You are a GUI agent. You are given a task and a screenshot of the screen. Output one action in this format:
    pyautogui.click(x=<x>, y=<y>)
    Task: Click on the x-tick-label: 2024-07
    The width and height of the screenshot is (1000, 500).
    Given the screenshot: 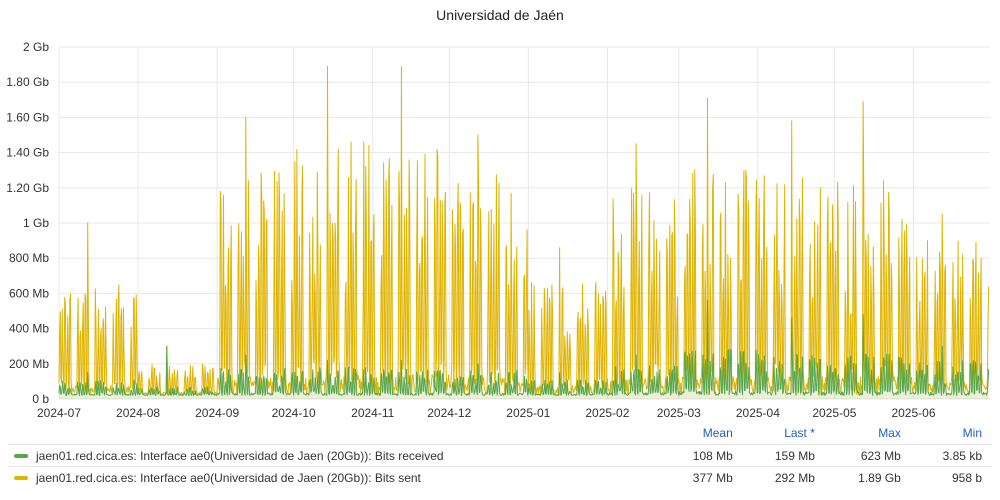 What is the action you would take?
    pyautogui.click(x=59, y=413)
    